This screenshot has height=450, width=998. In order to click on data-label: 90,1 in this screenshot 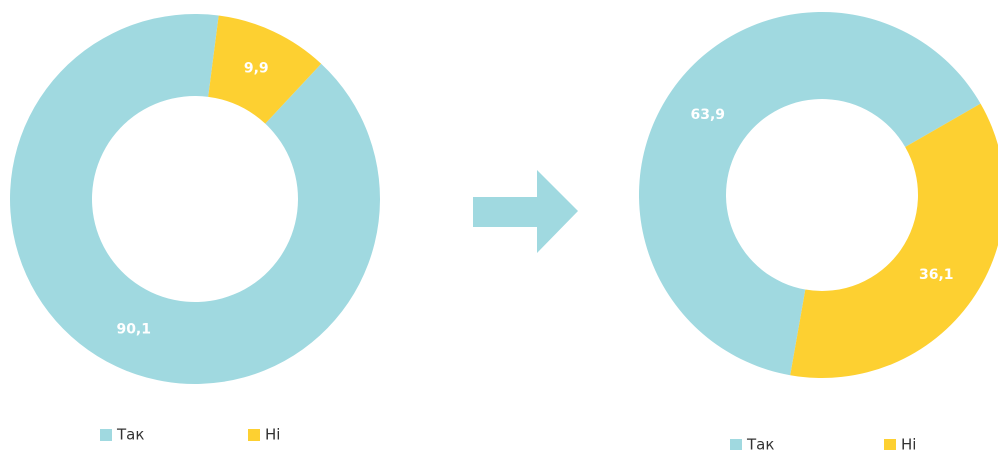, I will do `click(133, 329)`.